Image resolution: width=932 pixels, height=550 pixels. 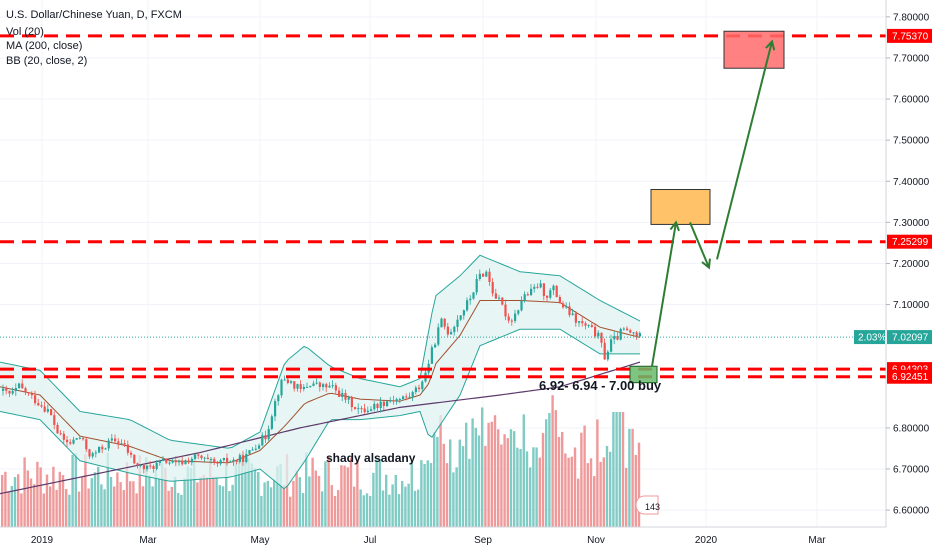 What do you see at coordinates (46, 61) in the screenshot?
I see `legend-bb: BB (20, close, 2)` at bounding box center [46, 61].